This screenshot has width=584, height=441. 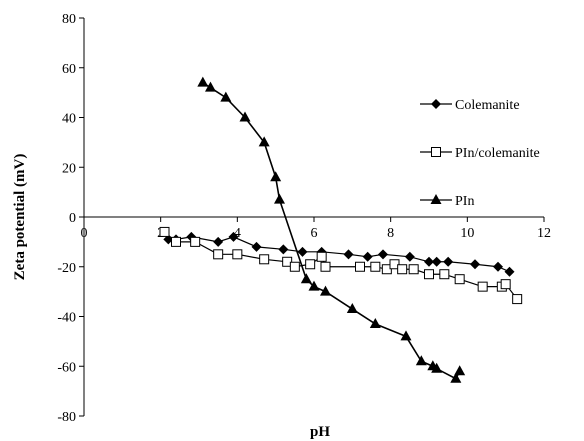 I want to click on y-tick-label: 60, so click(x=69, y=69).